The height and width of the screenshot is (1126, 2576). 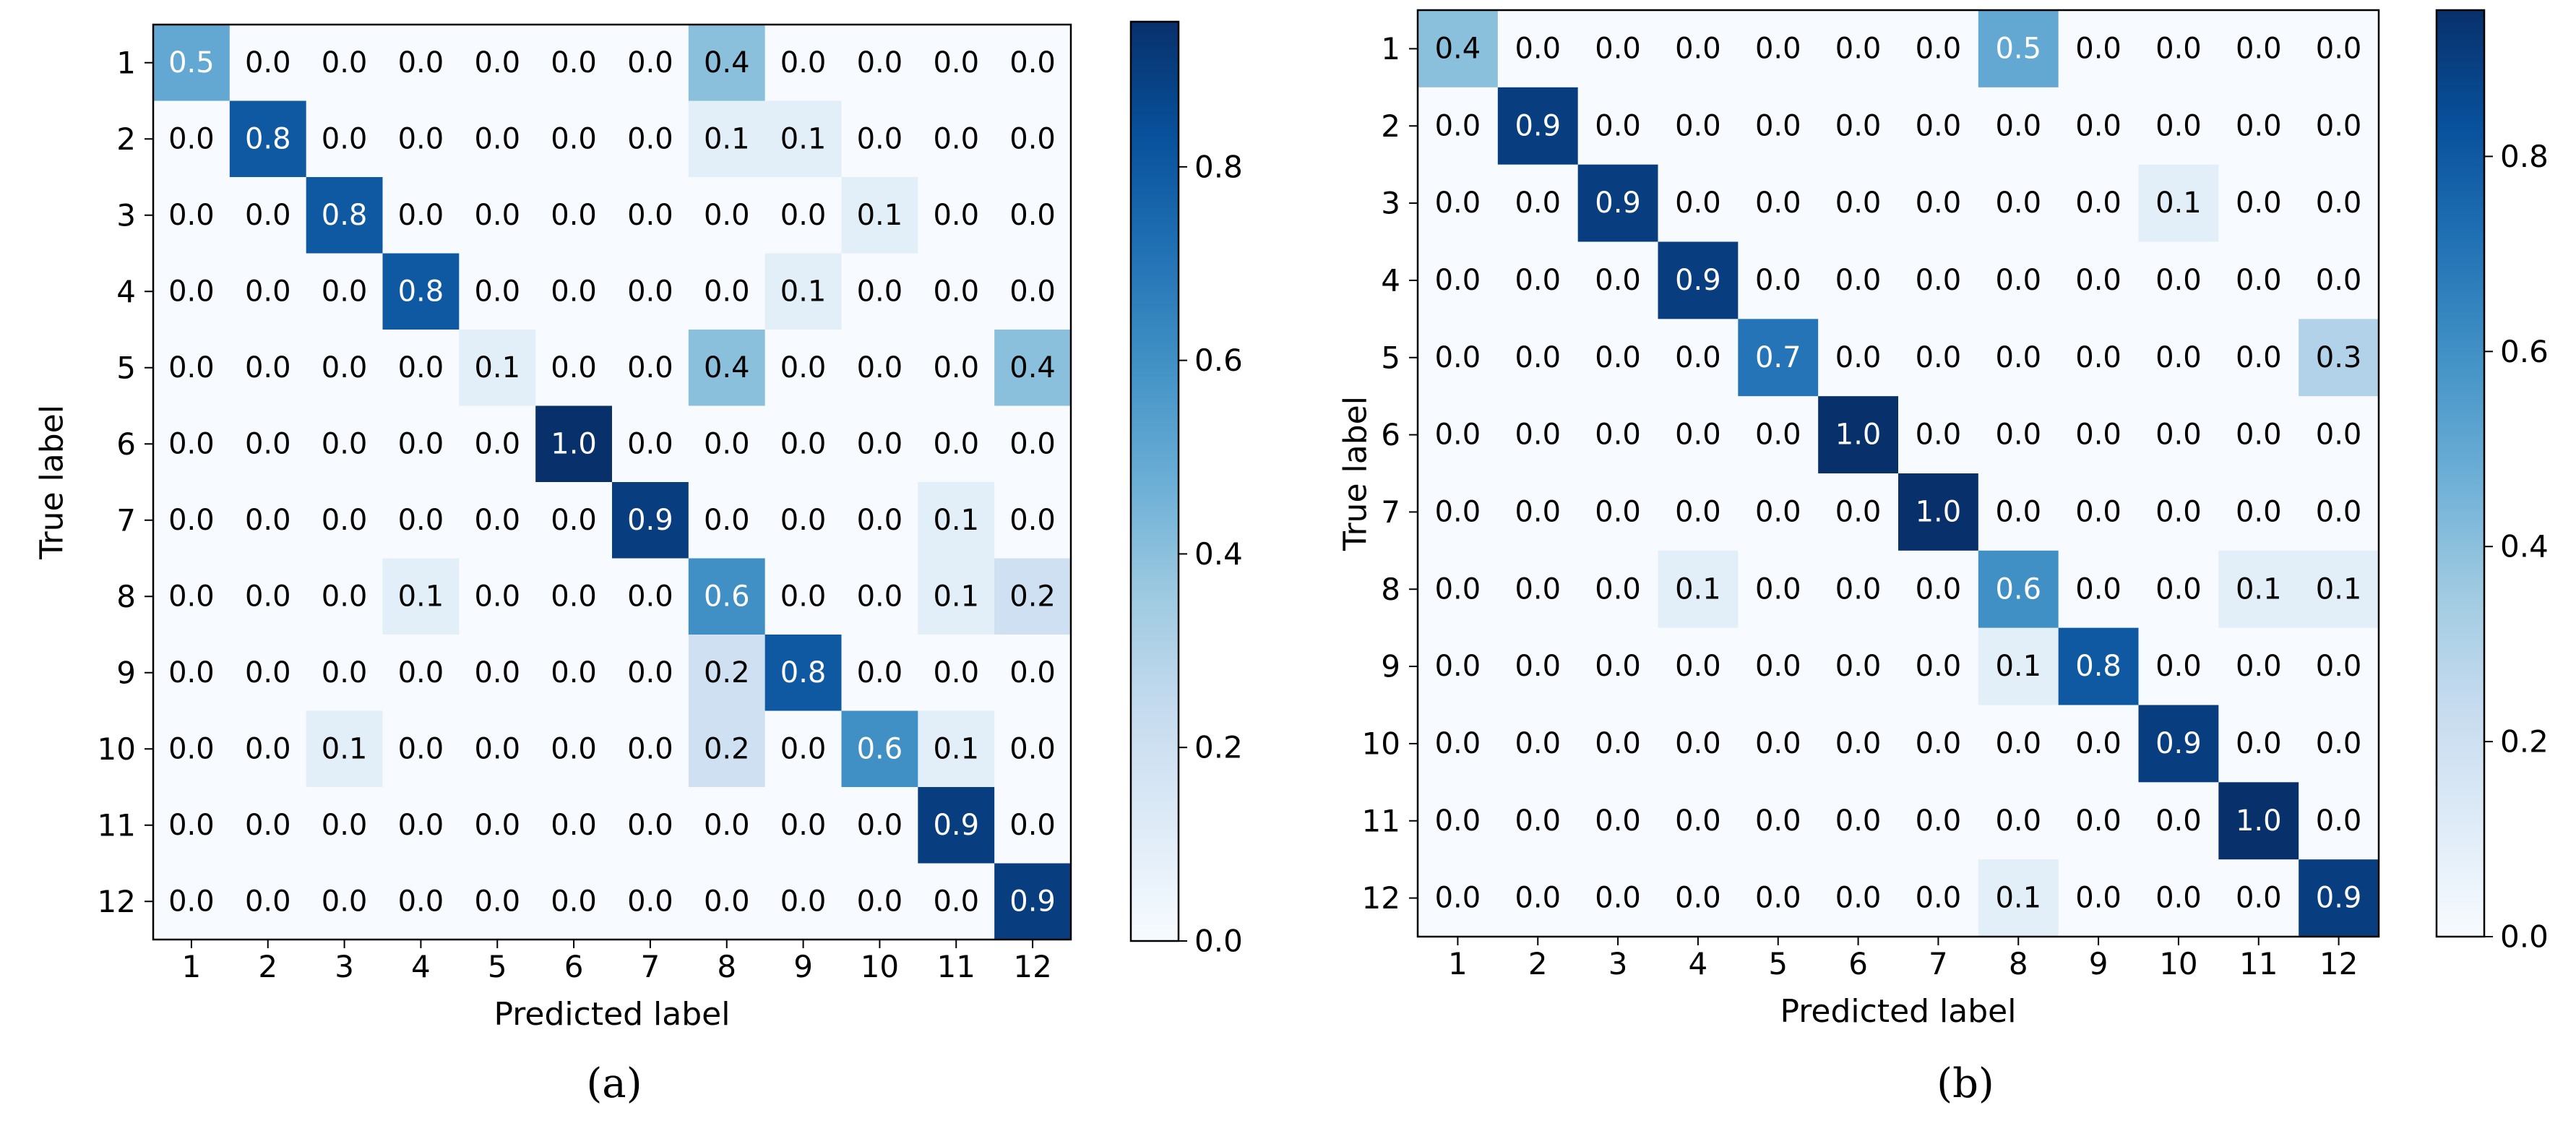 I want to click on y-tick-label: 12, so click(x=1381, y=898).